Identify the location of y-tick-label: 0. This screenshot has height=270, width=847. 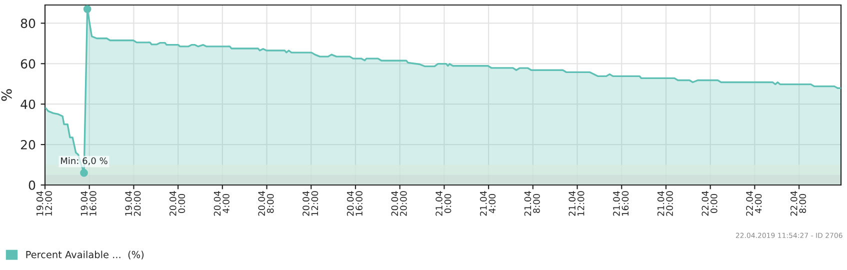
(32, 185).